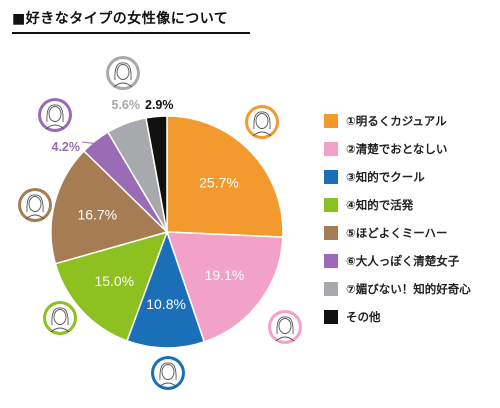 Image resolution: width=500 pixels, height=408 pixels. I want to click on legend-item-8: その他, so click(397, 317).